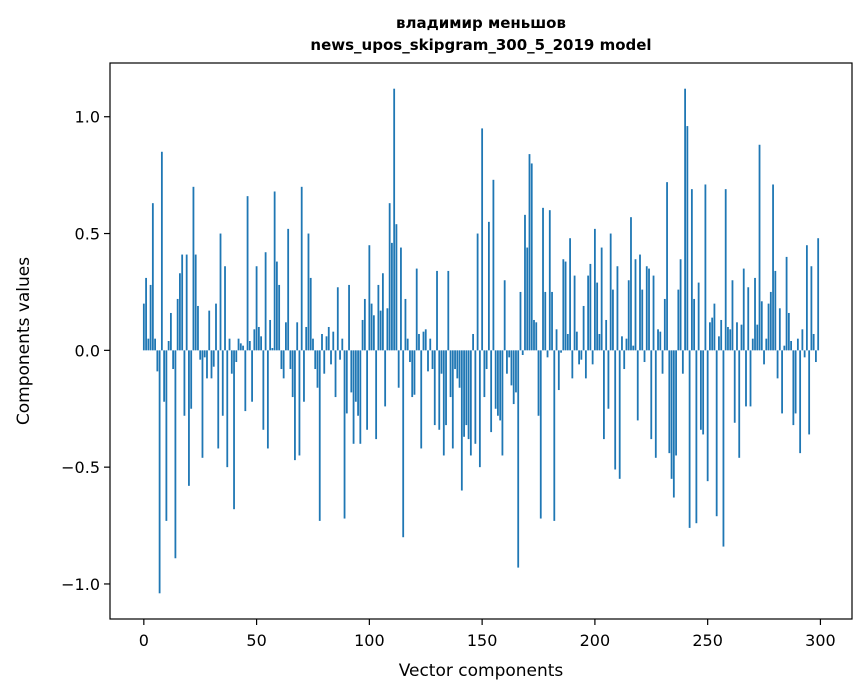  I want to click on x-tick-label: 200, so click(595, 640).